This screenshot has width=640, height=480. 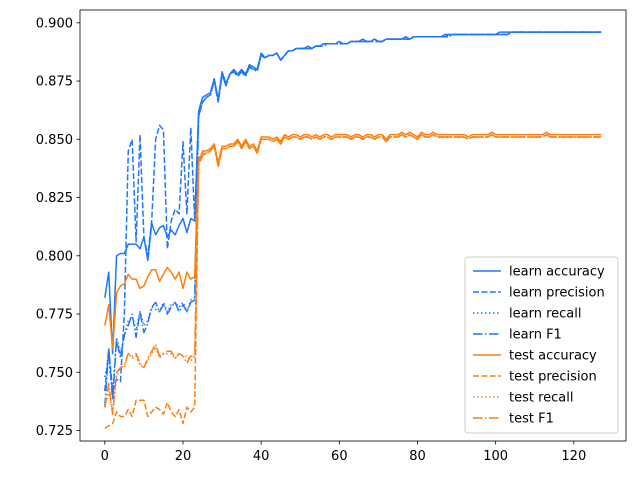 What do you see at coordinates (183, 456) in the screenshot?
I see `x-tick-label: 20` at bounding box center [183, 456].